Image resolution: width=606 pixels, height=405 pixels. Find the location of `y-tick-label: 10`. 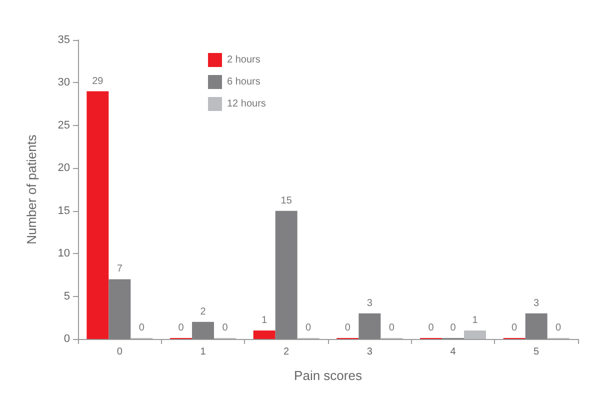

y-tick-label: 10 is located at coordinates (64, 254).